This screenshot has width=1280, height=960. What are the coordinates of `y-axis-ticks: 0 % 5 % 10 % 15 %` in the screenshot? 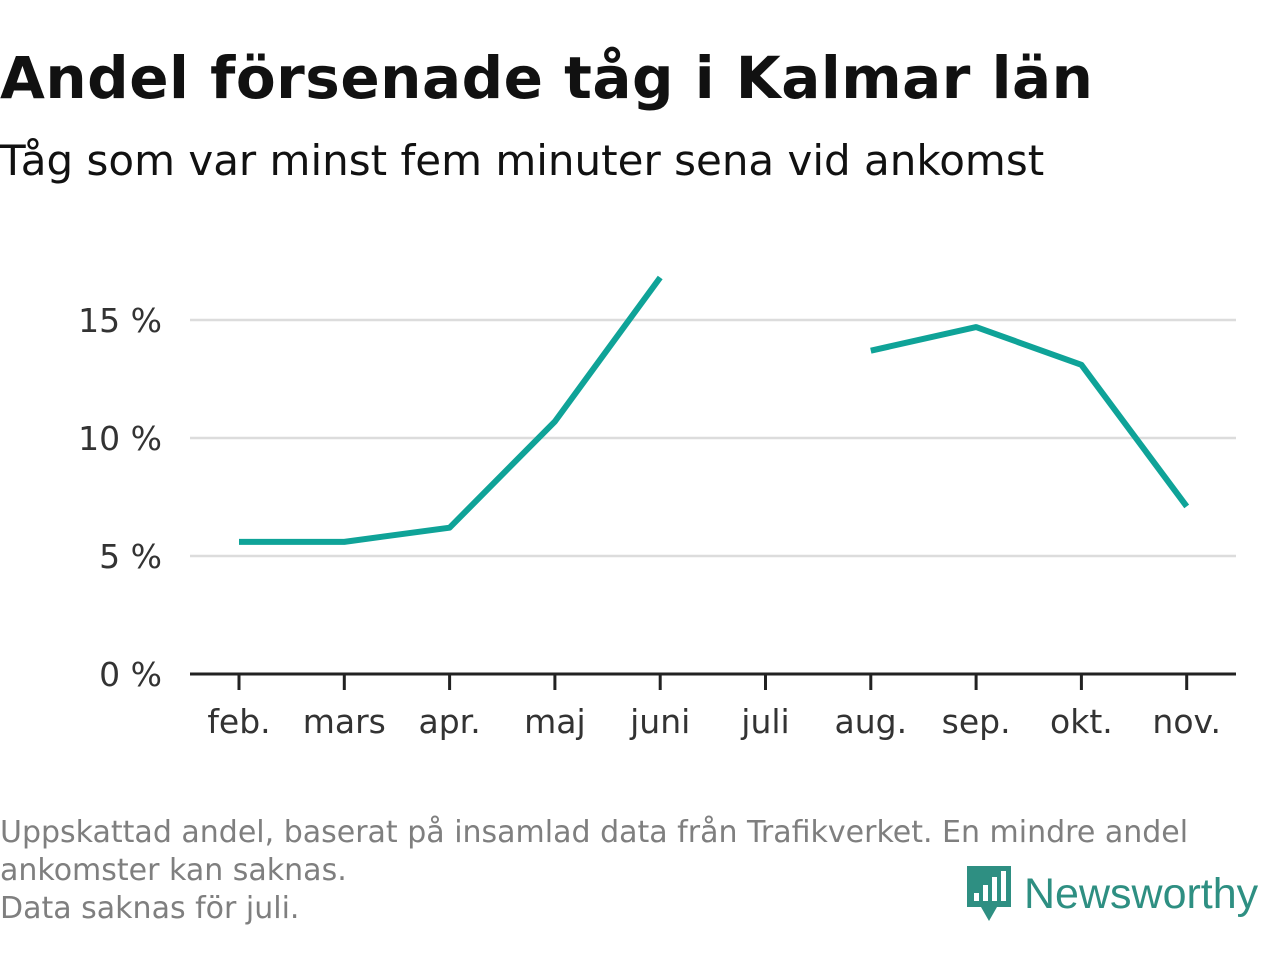 It's located at (120, 497).